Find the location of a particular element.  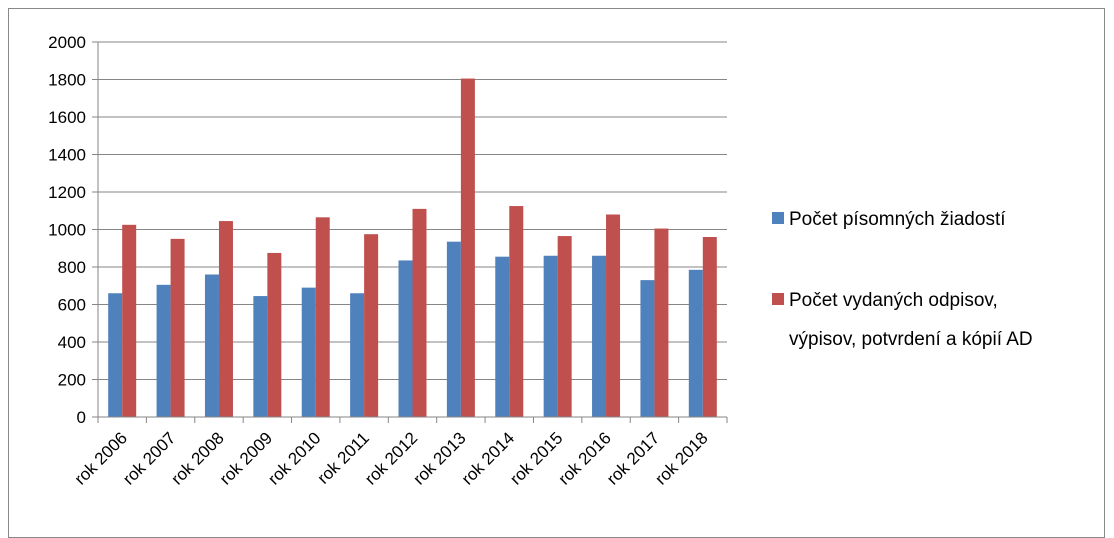

y-tick-label: 1000 is located at coordinates (67, 230).